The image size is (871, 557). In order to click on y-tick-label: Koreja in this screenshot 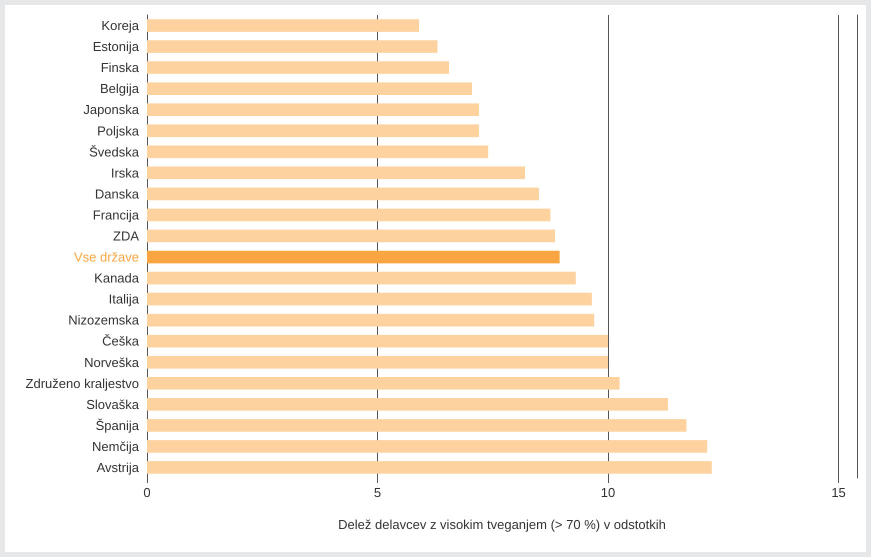, I will do `click(120, 26)`.